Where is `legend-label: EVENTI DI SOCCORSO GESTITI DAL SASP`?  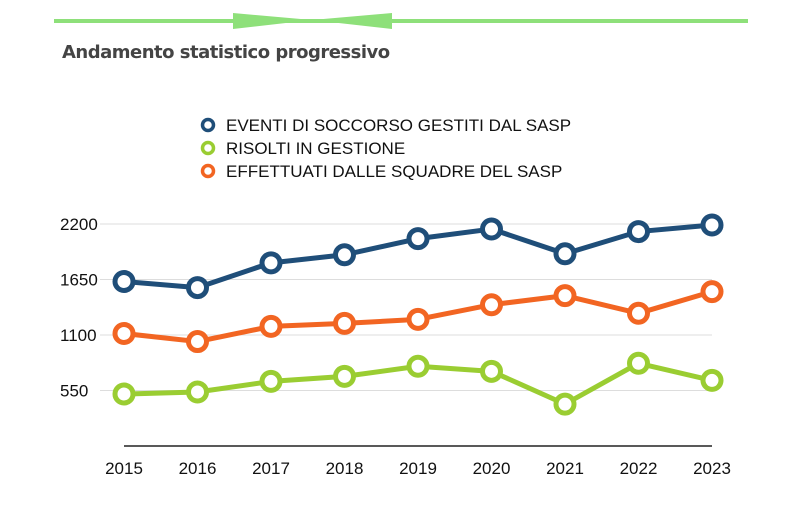
legend-label: EVENTI DI SOCCORSO GESTITI DAL SASP is located at coordinates (398, 125).